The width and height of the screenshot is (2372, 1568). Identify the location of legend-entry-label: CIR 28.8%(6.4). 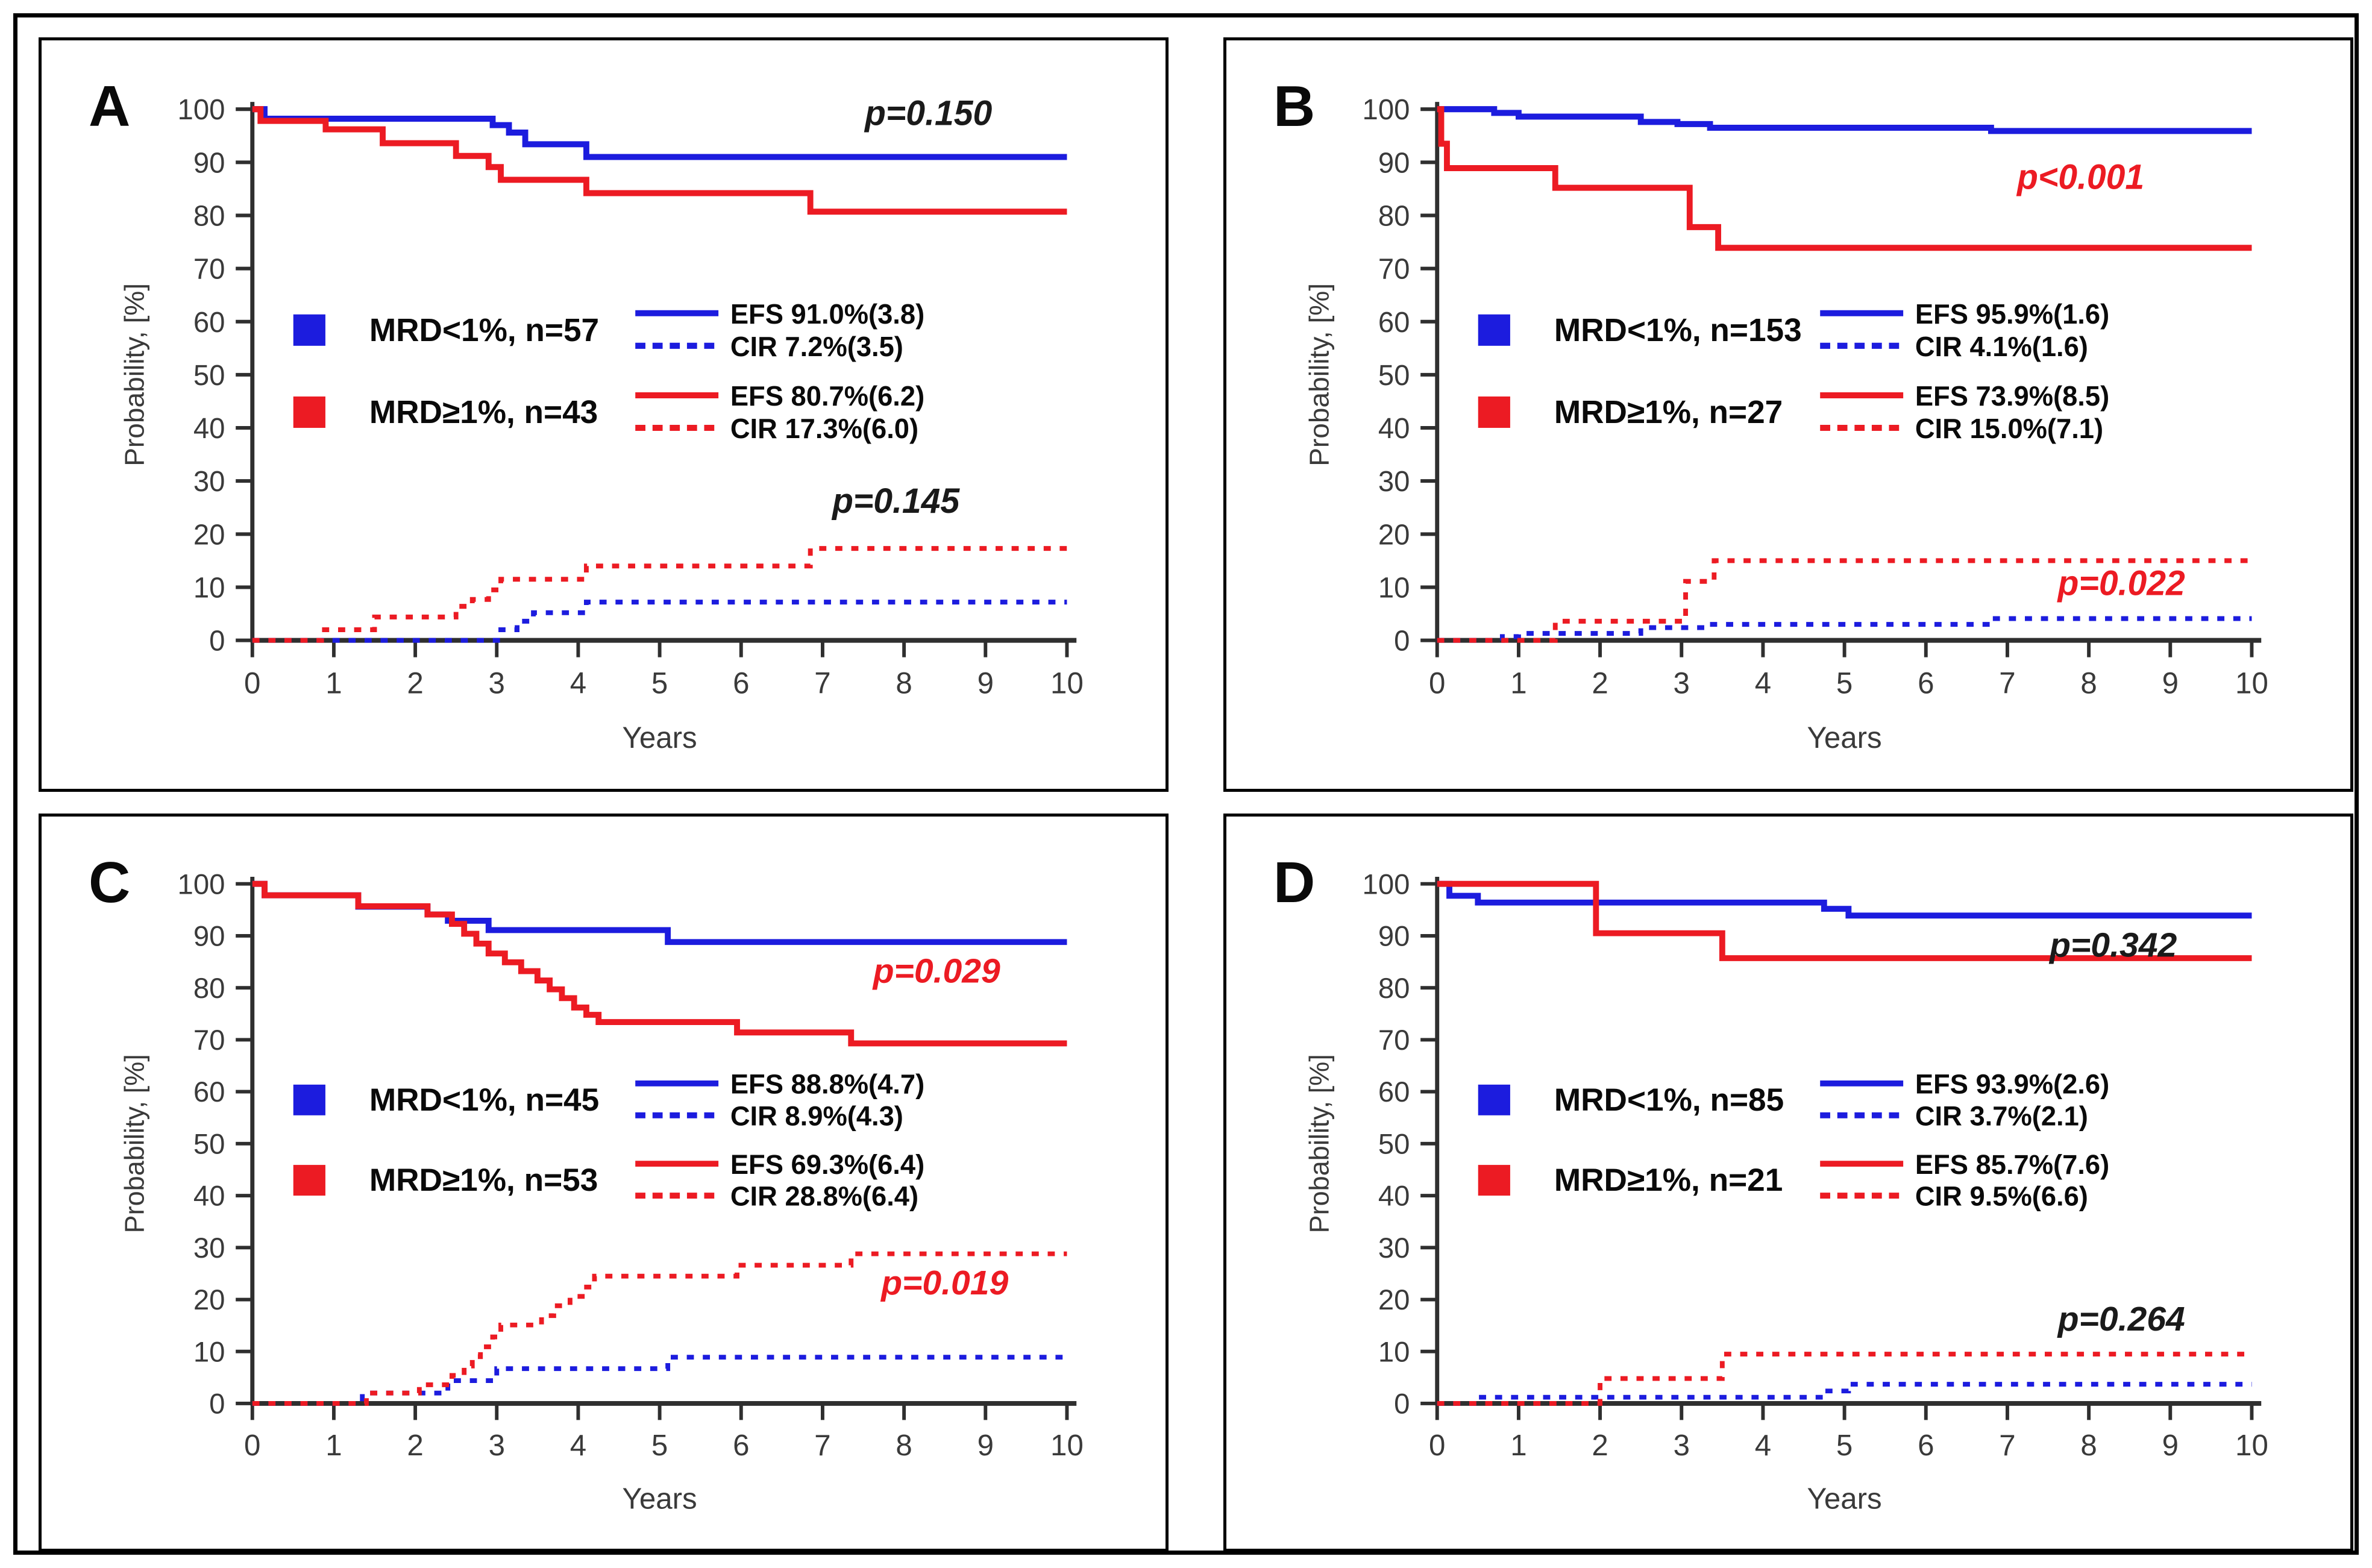
(824, 1196).